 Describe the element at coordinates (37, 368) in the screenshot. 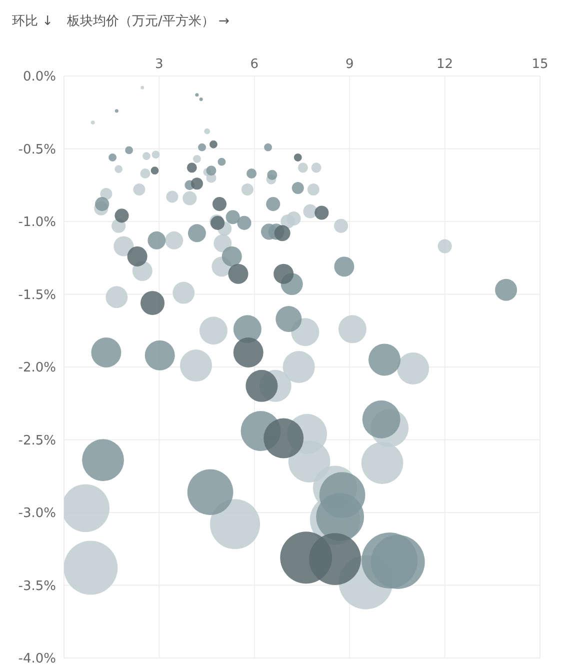

I see `y-tick-label: -2.0%` at that location.